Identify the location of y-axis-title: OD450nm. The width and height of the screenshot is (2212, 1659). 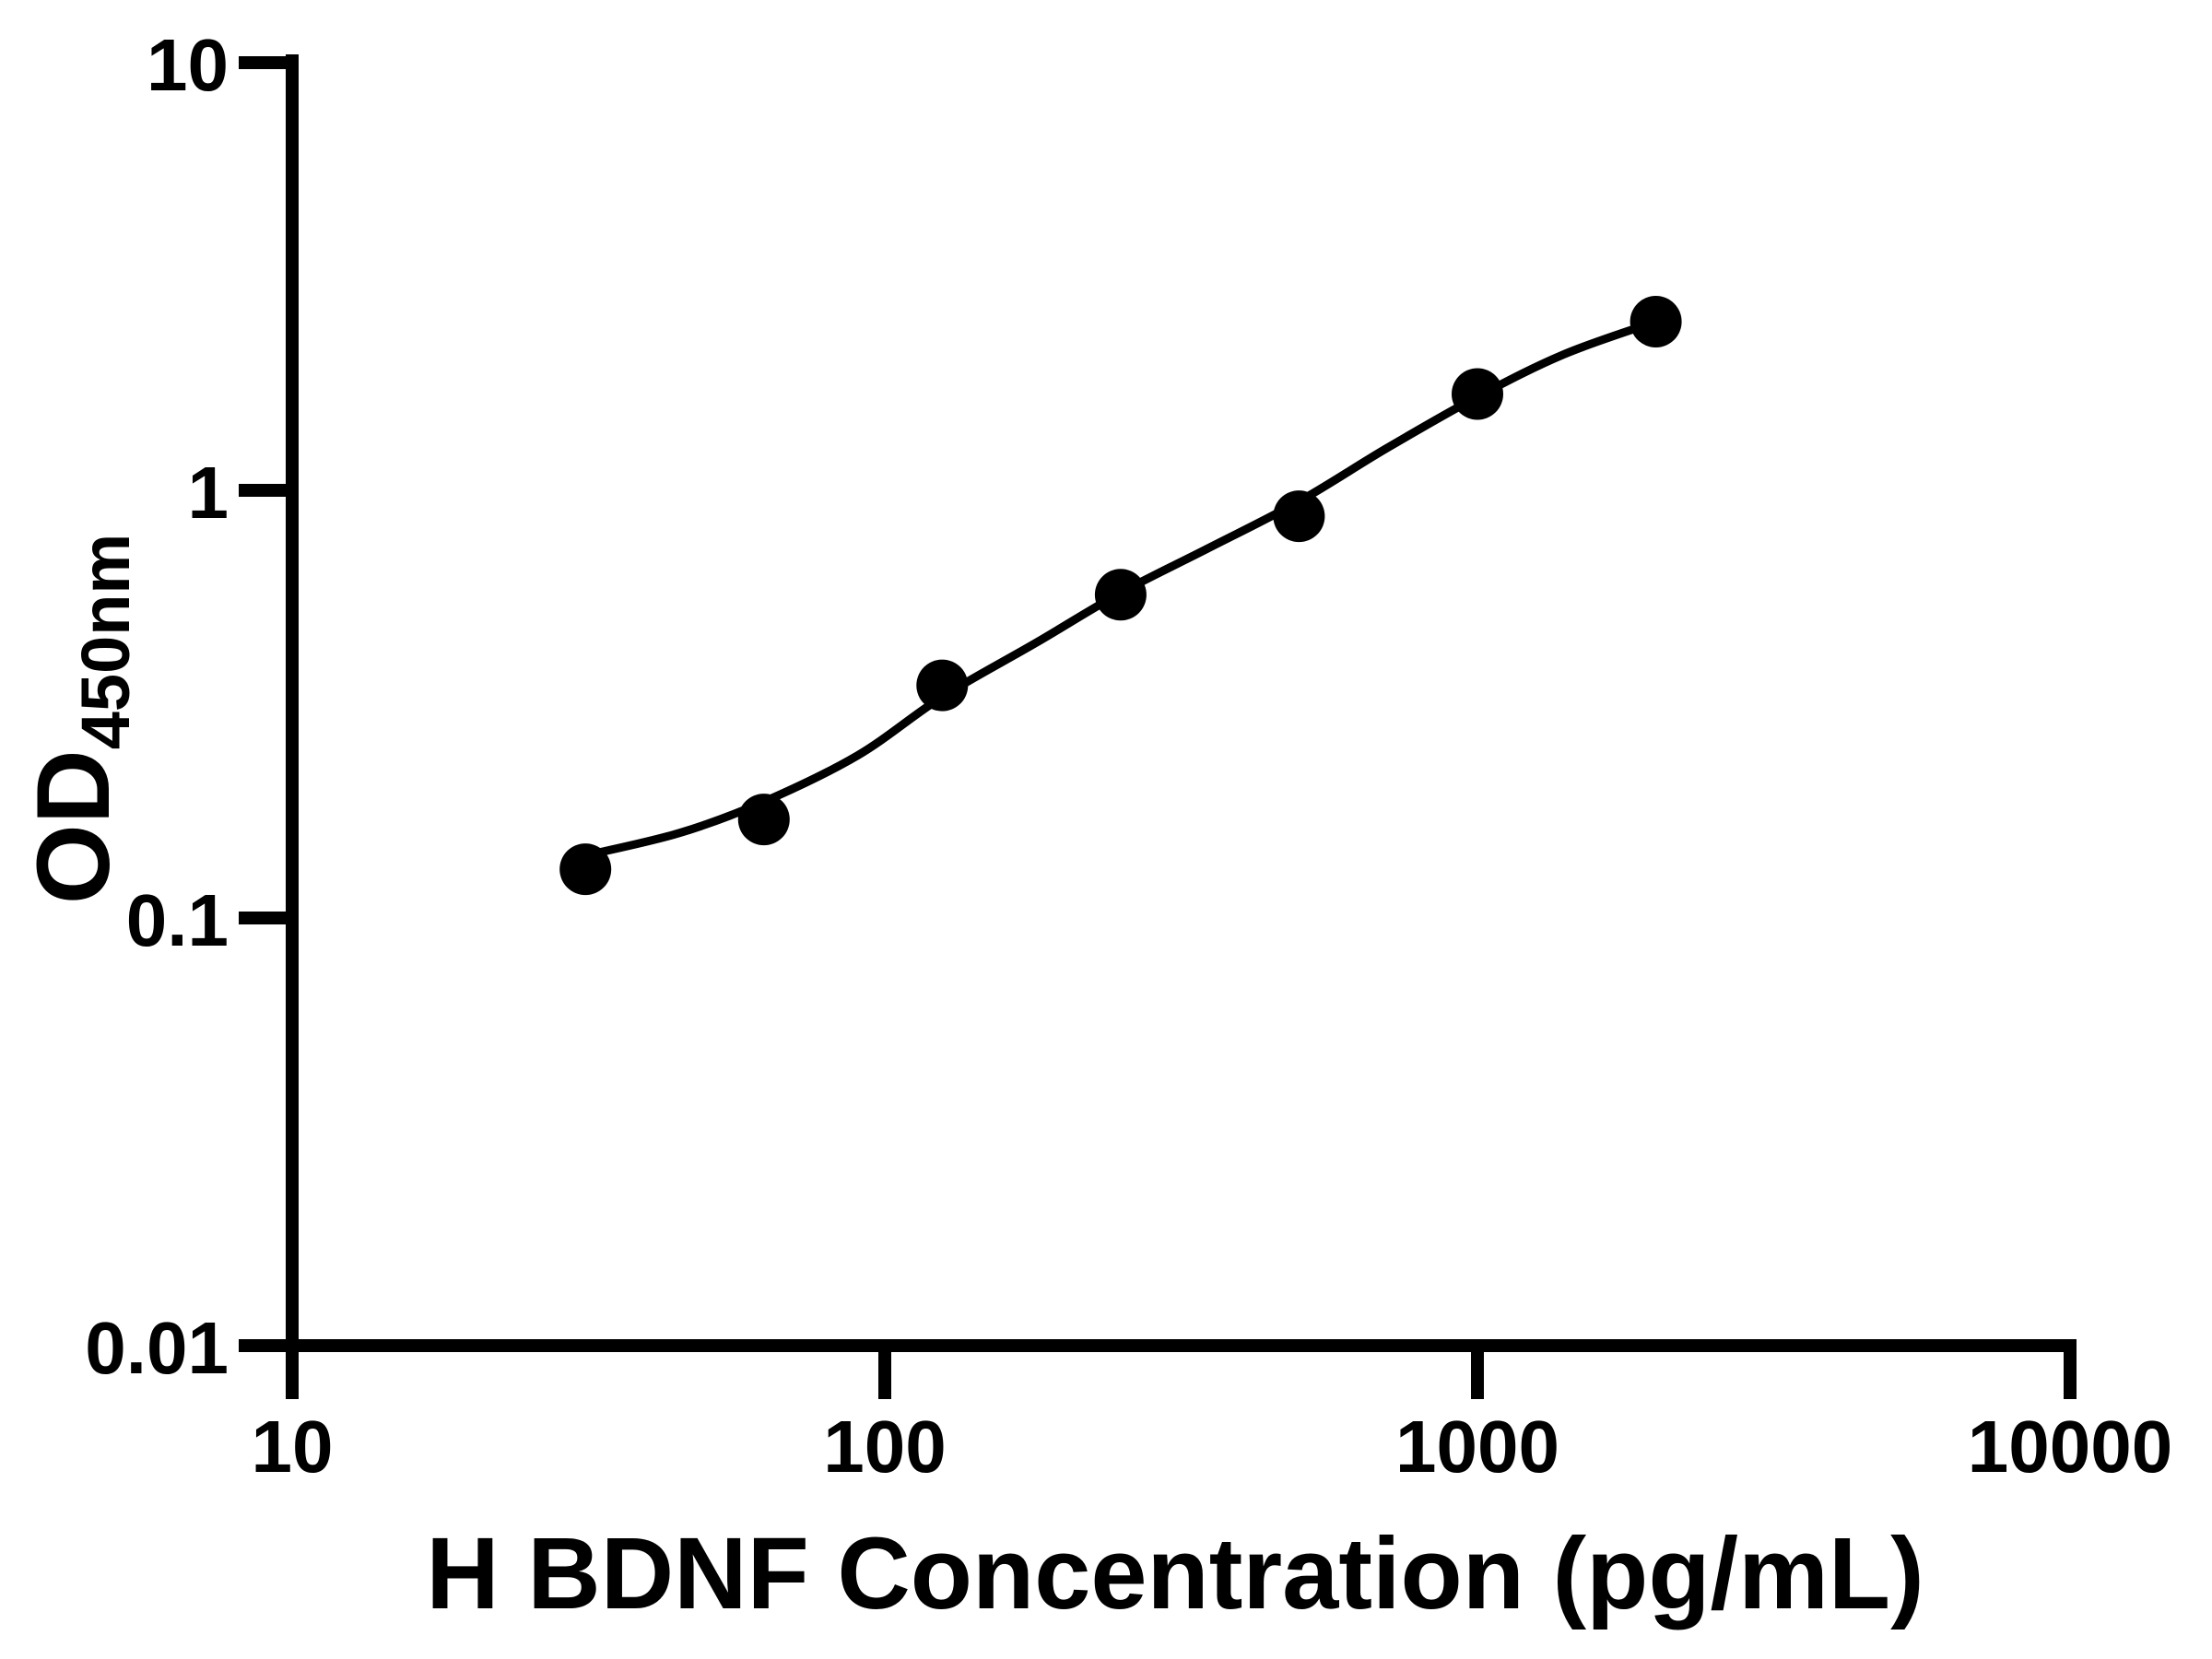
(80, 719).